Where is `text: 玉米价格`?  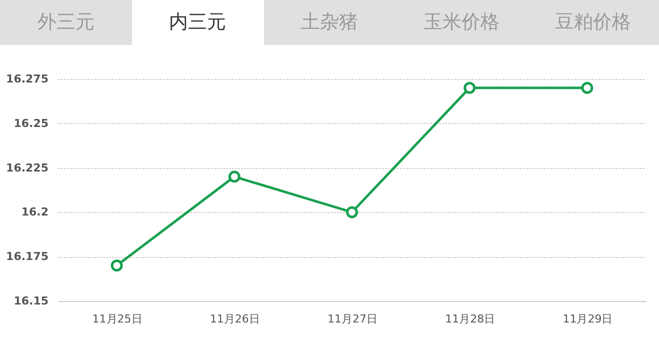 text: 玉米价格 is located at coordinates (461, 22).